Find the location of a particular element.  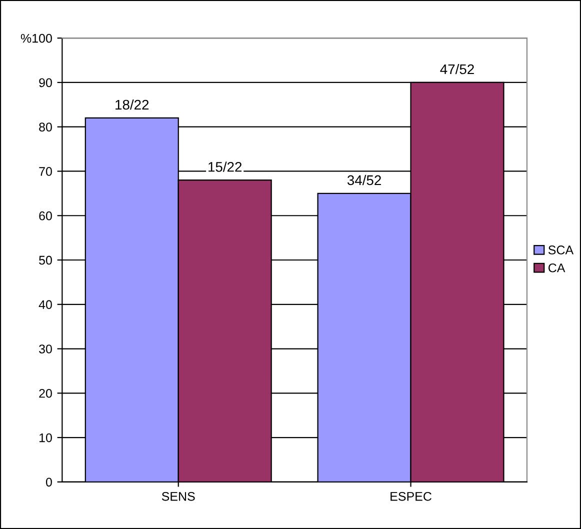

y-tick-label: 0 is located at coordinates (49, 482).